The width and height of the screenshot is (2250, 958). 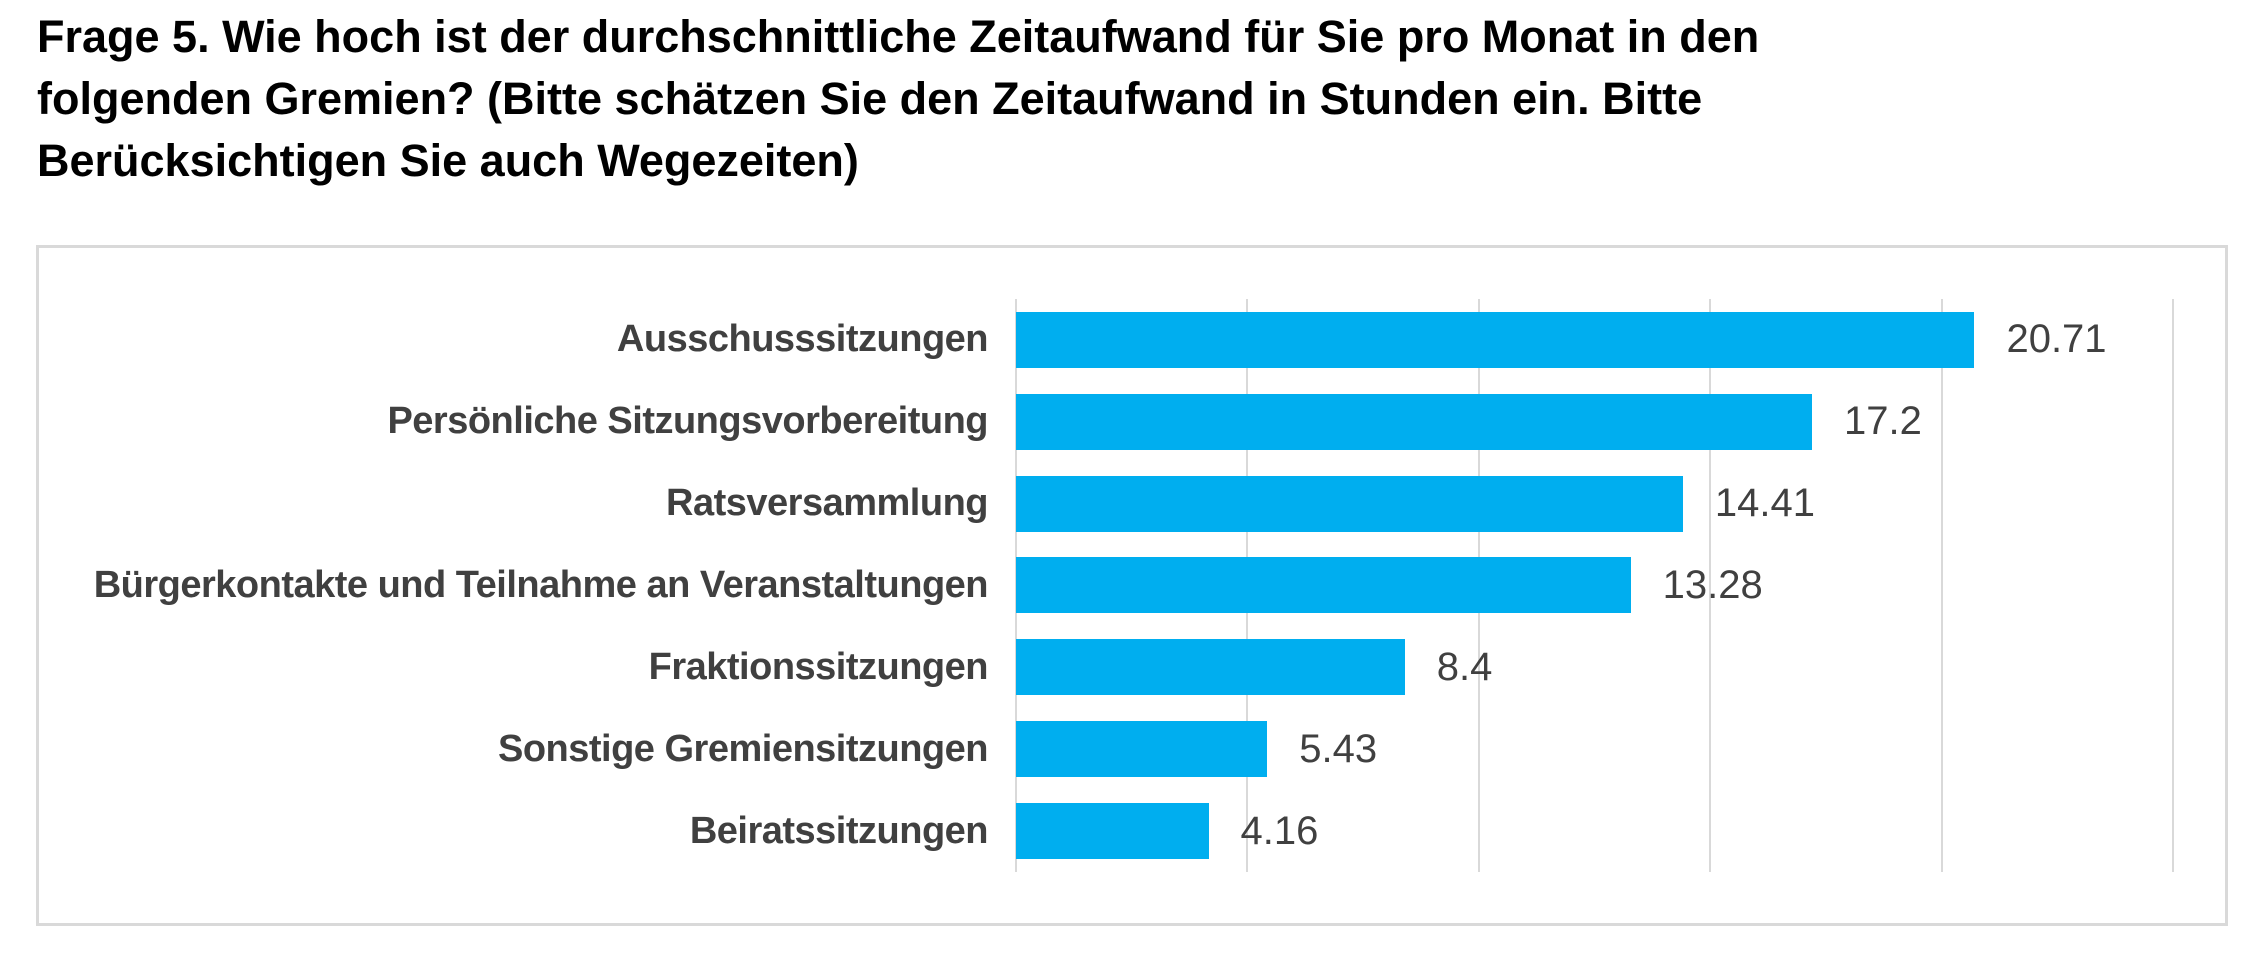 What do you see at coordinates (743, 748) in the screenshot?
I see `category-label: Sonstige Gremiensitzungen` at bounding box center [743, 748].